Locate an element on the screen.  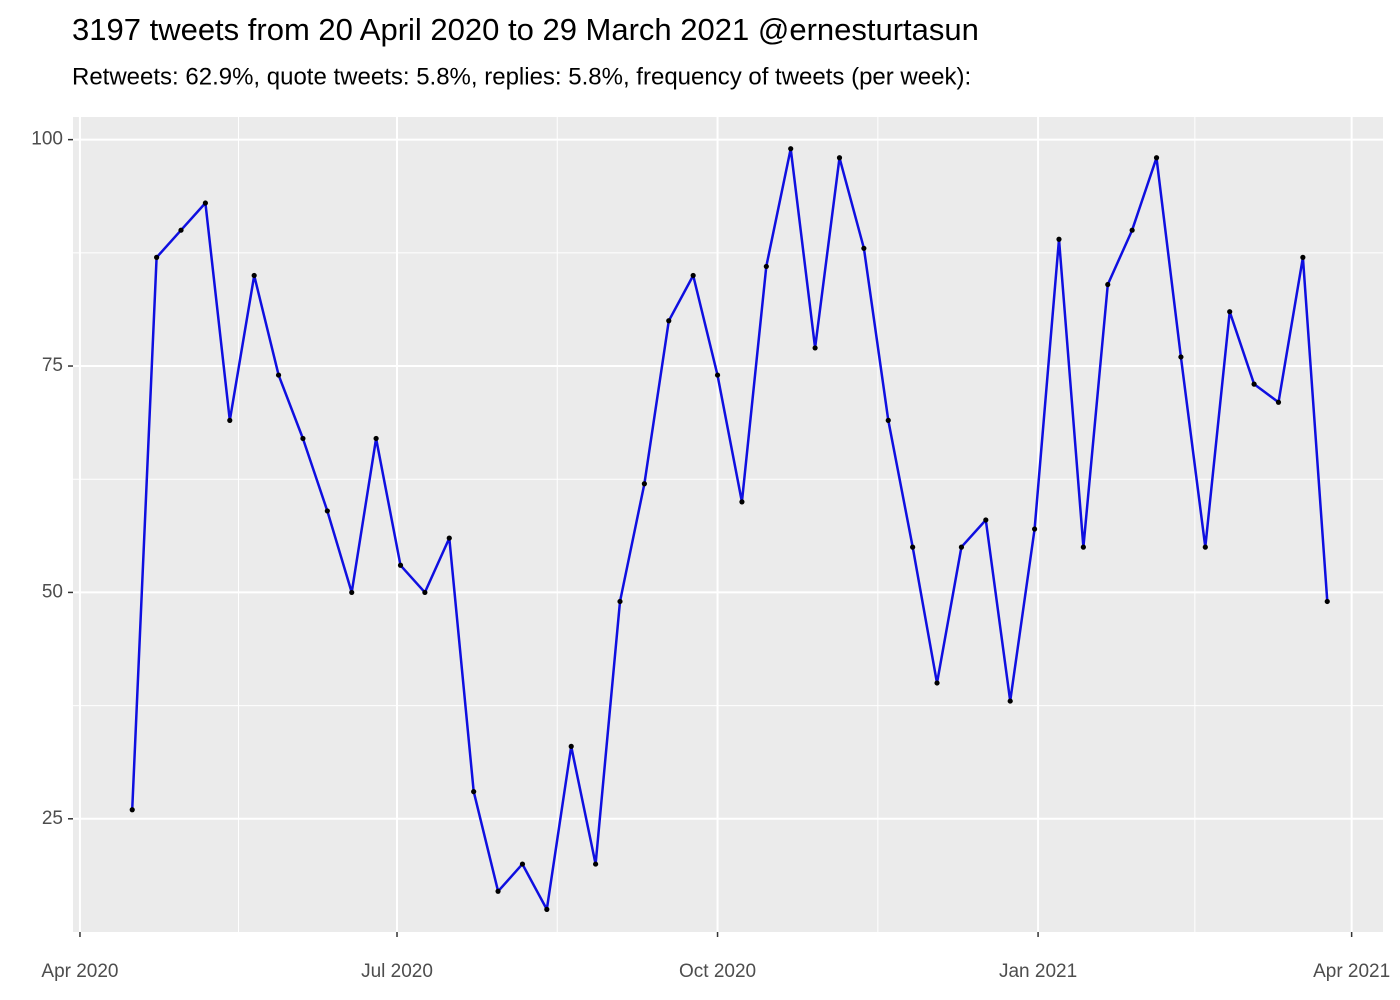
x-tick-label: Oct 2020 is located at coordinates (717, 971).